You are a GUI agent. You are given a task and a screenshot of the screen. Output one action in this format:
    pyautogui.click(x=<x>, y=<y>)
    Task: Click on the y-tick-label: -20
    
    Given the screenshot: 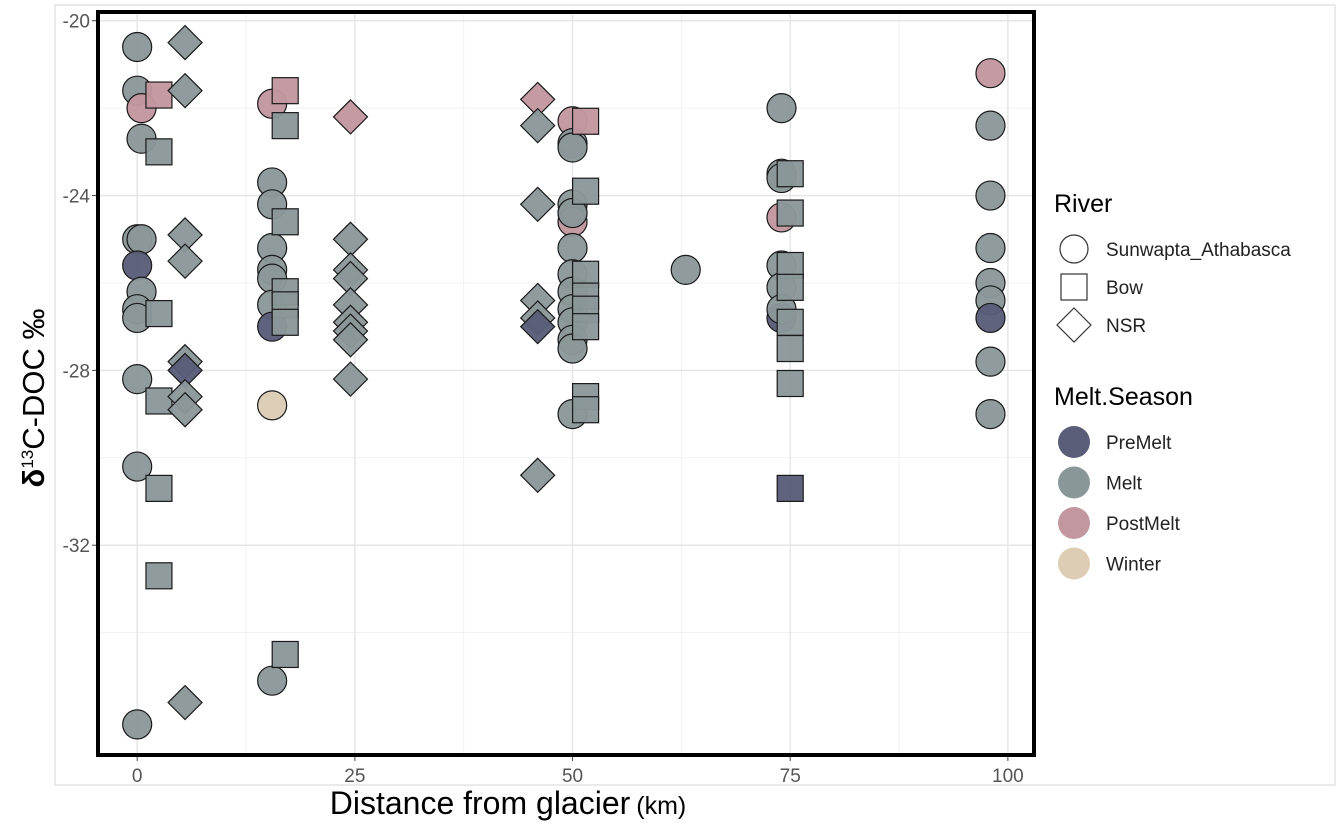 What is the action you would take?
    pyautogui.click(x=76, y=22)
    